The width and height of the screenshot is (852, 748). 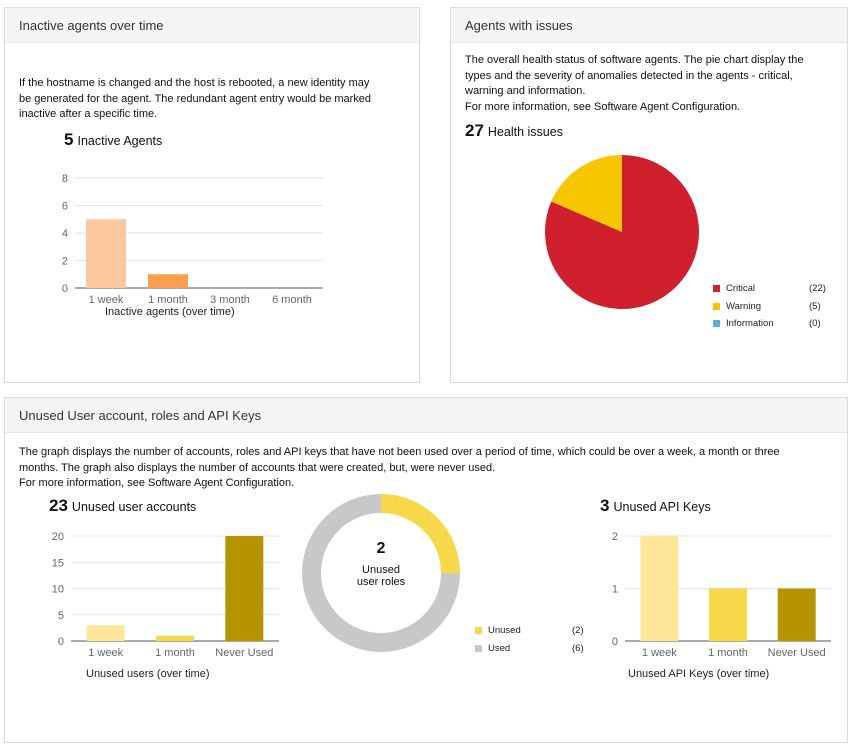 I want to click on donut-center: 2 Unused user roles, so click(x=381, y=564).